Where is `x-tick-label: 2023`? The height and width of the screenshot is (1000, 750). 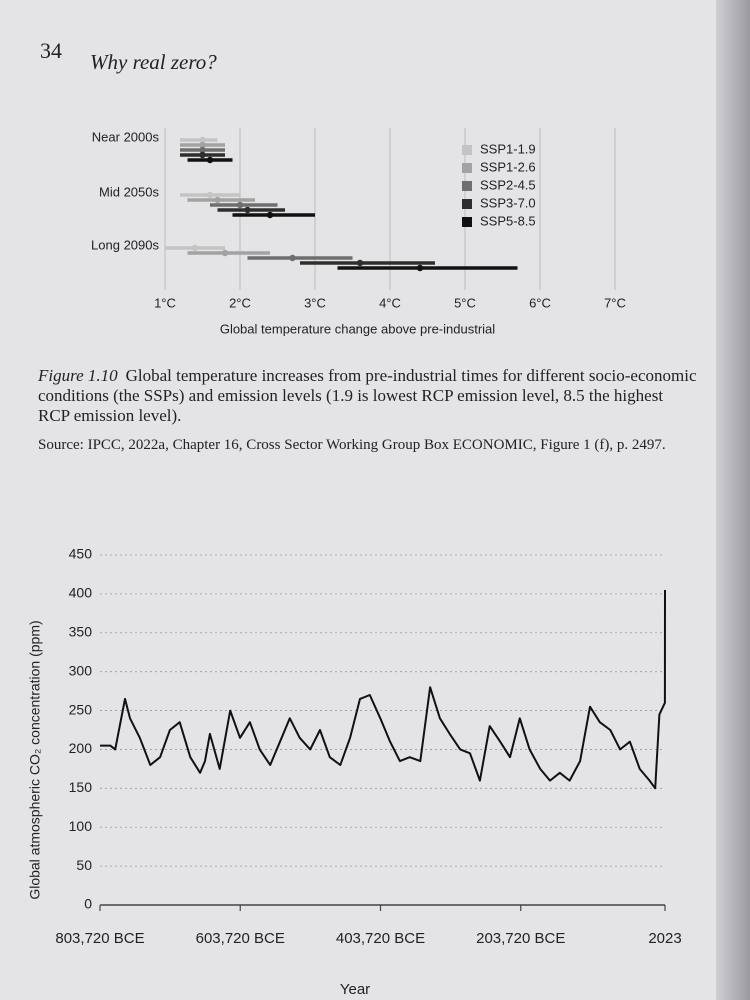
x-tick-label: 2023 is located at coordinates (664, 938).